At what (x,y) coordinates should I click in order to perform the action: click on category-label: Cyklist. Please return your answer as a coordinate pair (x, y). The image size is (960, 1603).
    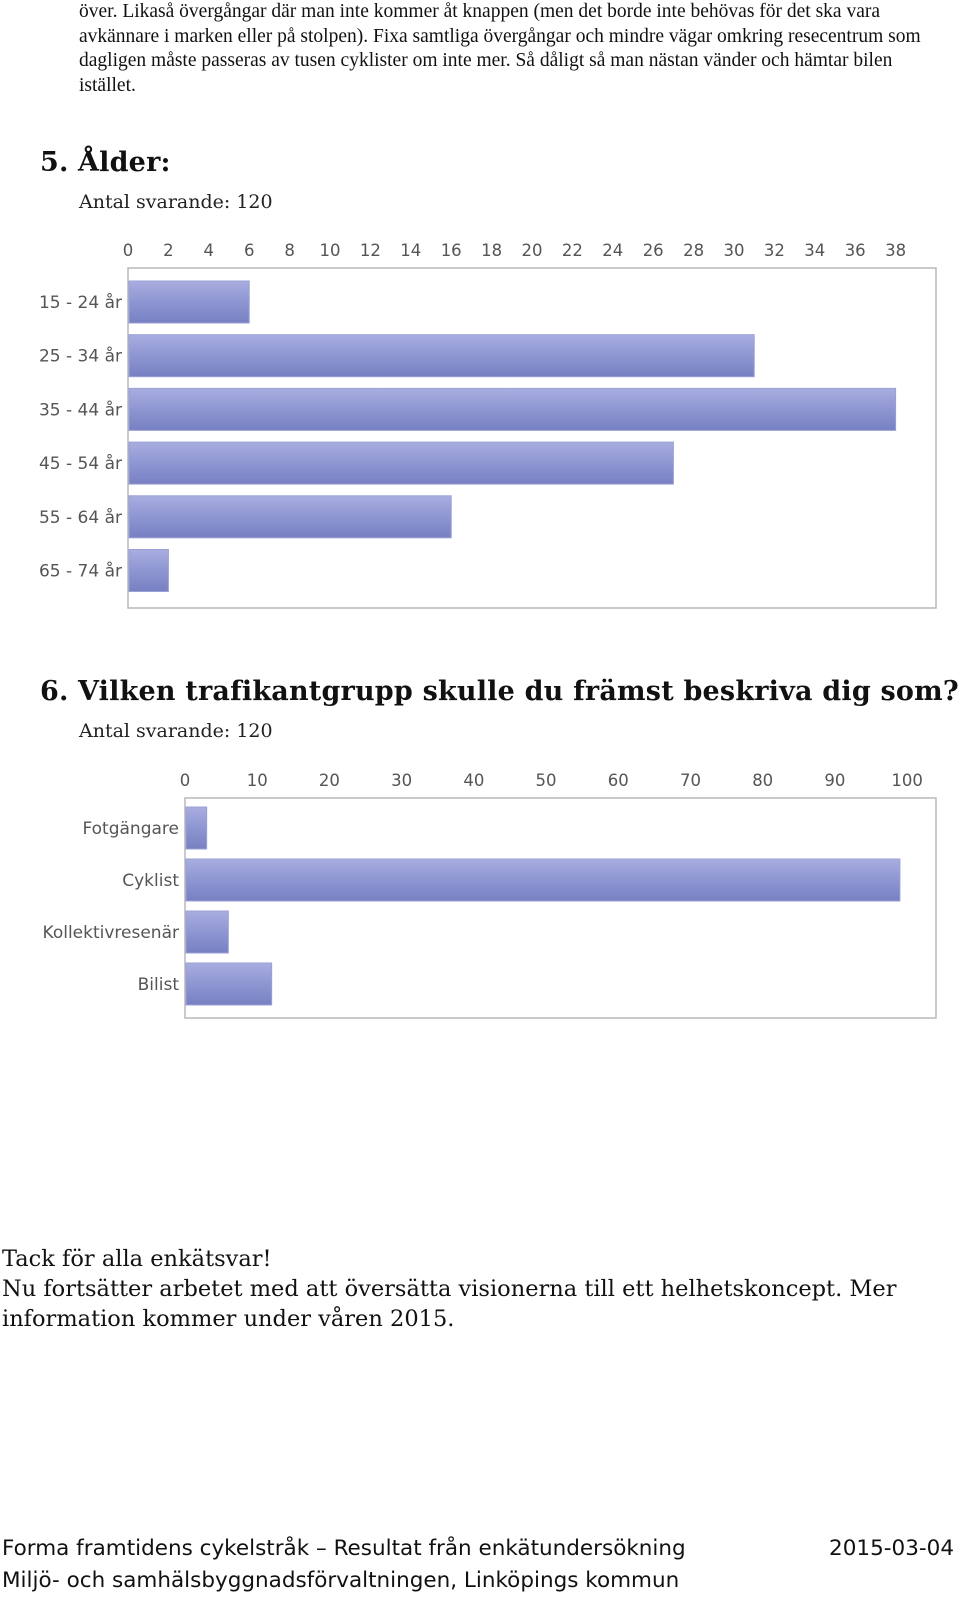
    Looking at the image, I should click on (150, 881).